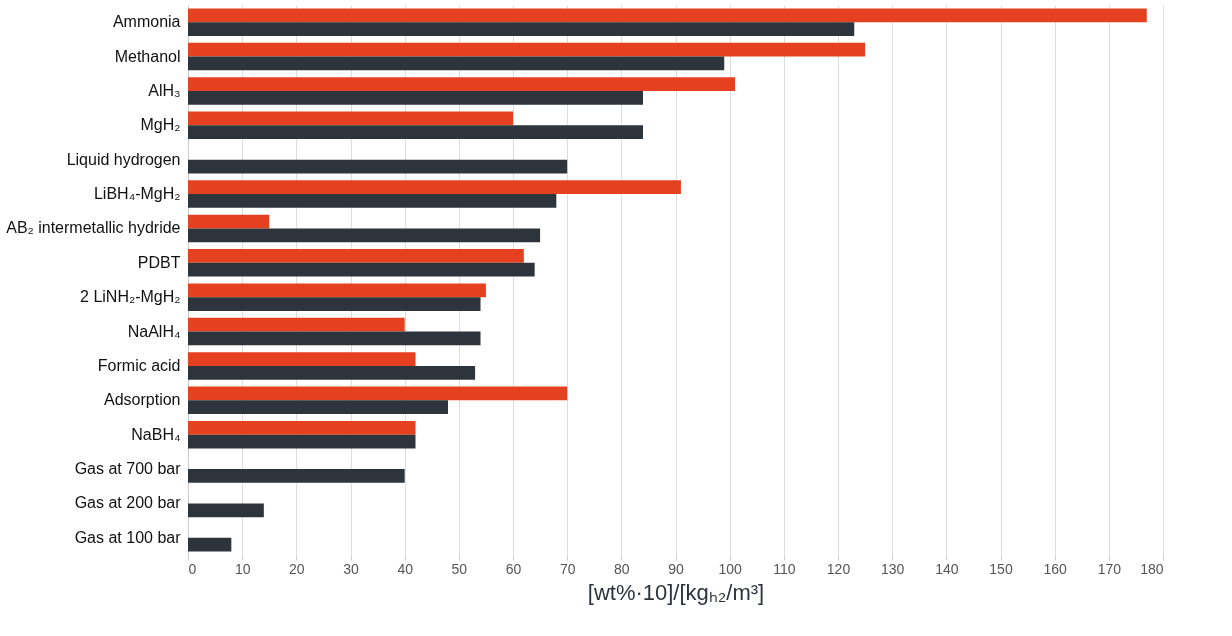 This screenshot has height=636, width=1232. What do you see at coordinates (1152, 568) in the screenshot?
I see `x-tick-label: 180` at bounding box center [1152, 568].